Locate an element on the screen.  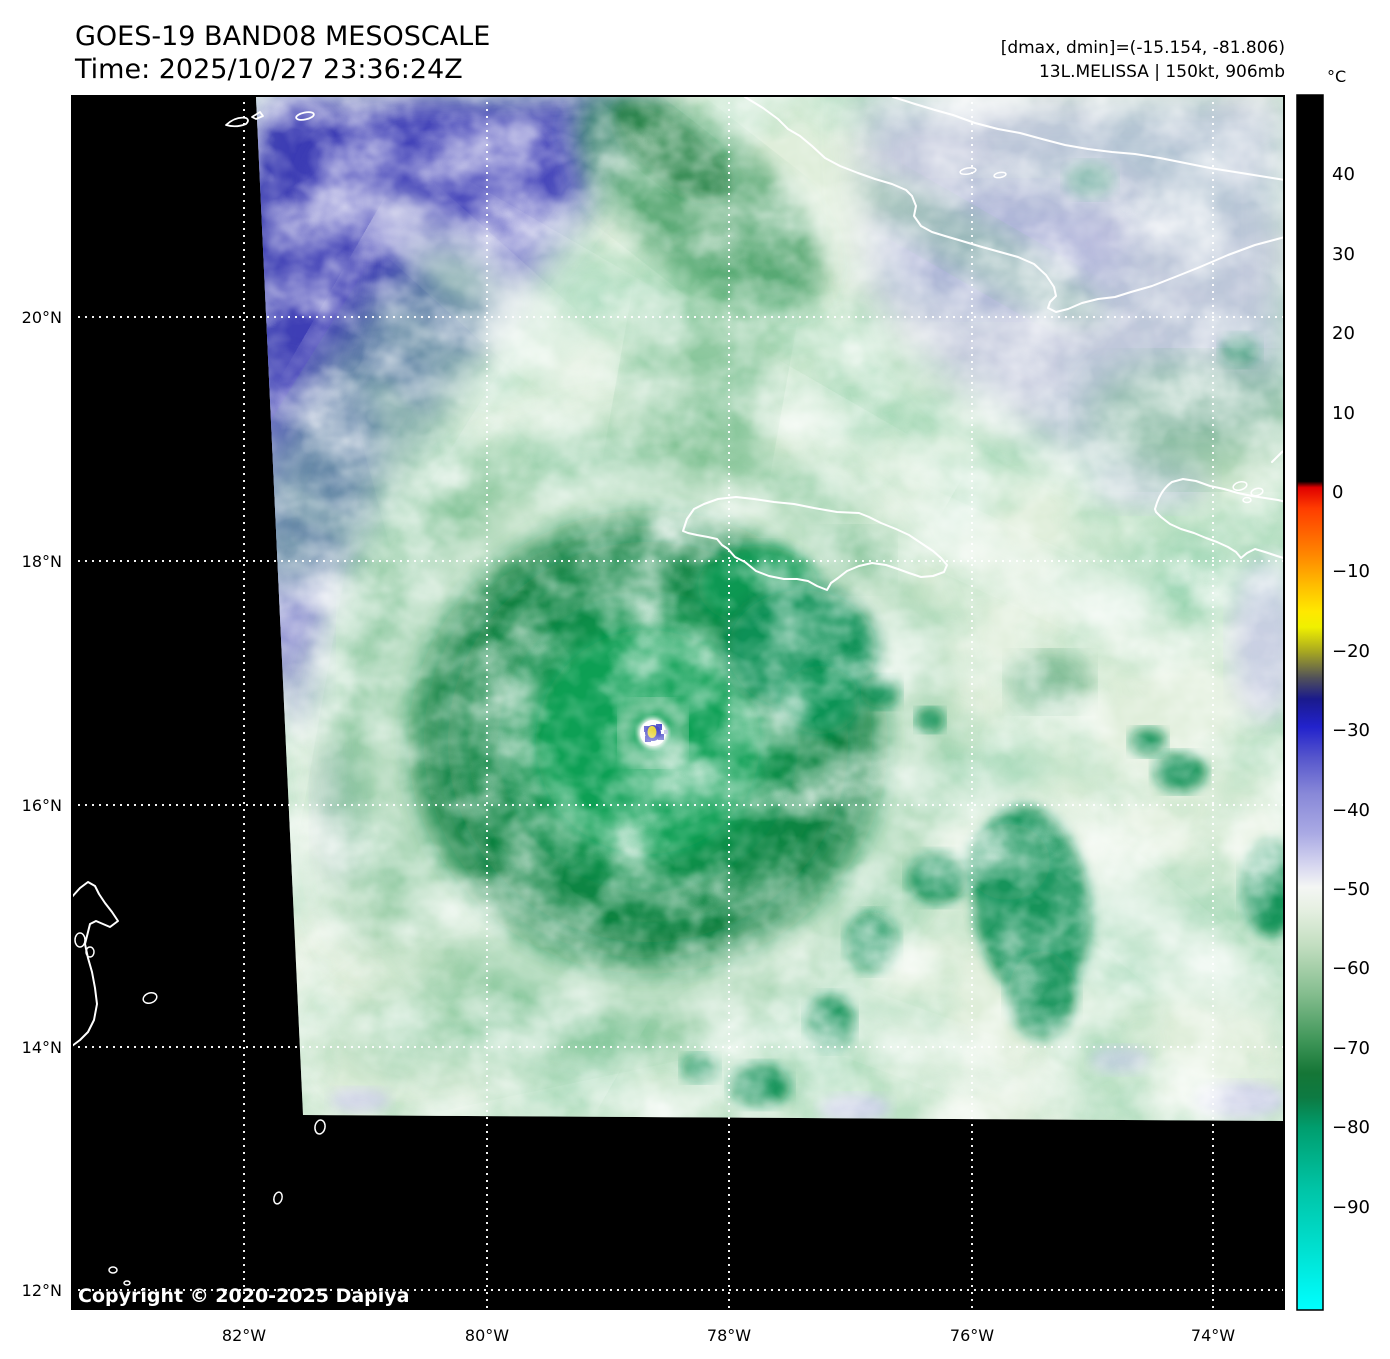
lon-tick-label: 74°W is located at coordinates (1213, 1335).